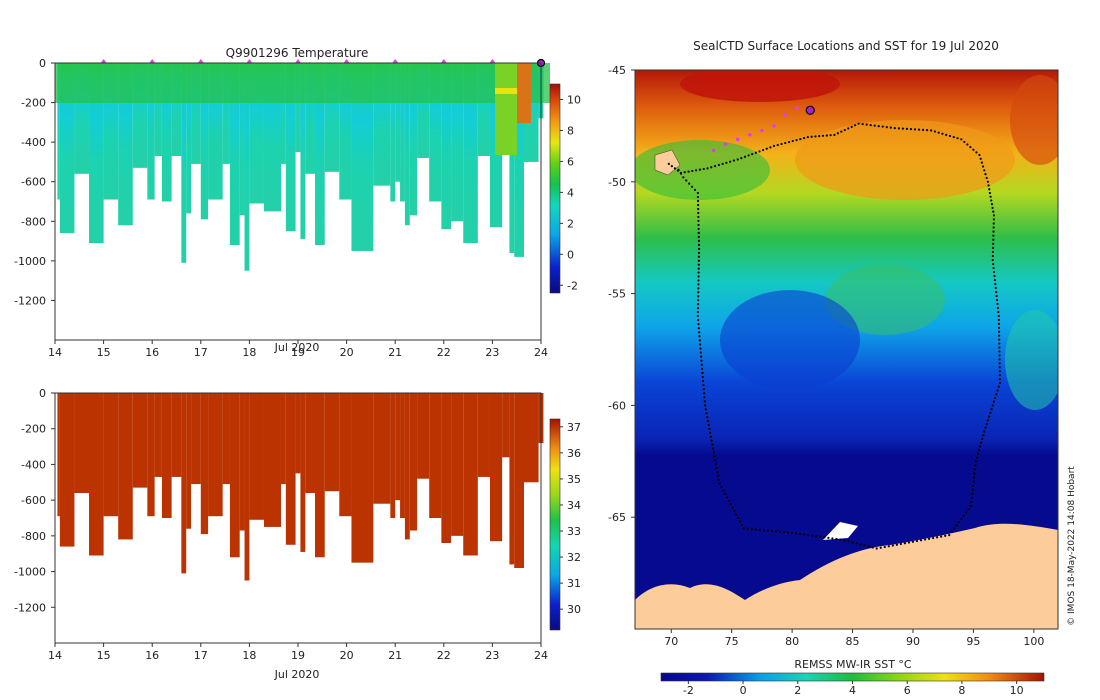 The width and height of the screenshot is (1100, 700). Describe the element at coordinates (33, 142) in the screenshot. I see `y-tick-label: -400` at that location.